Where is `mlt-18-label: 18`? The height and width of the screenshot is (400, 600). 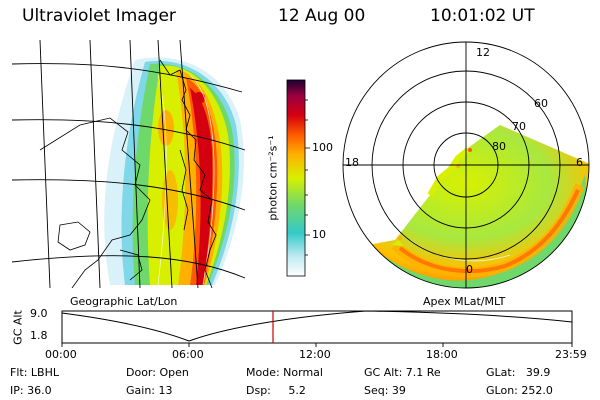 mlt-18-label: 18 is located at coordinates (352, 162).